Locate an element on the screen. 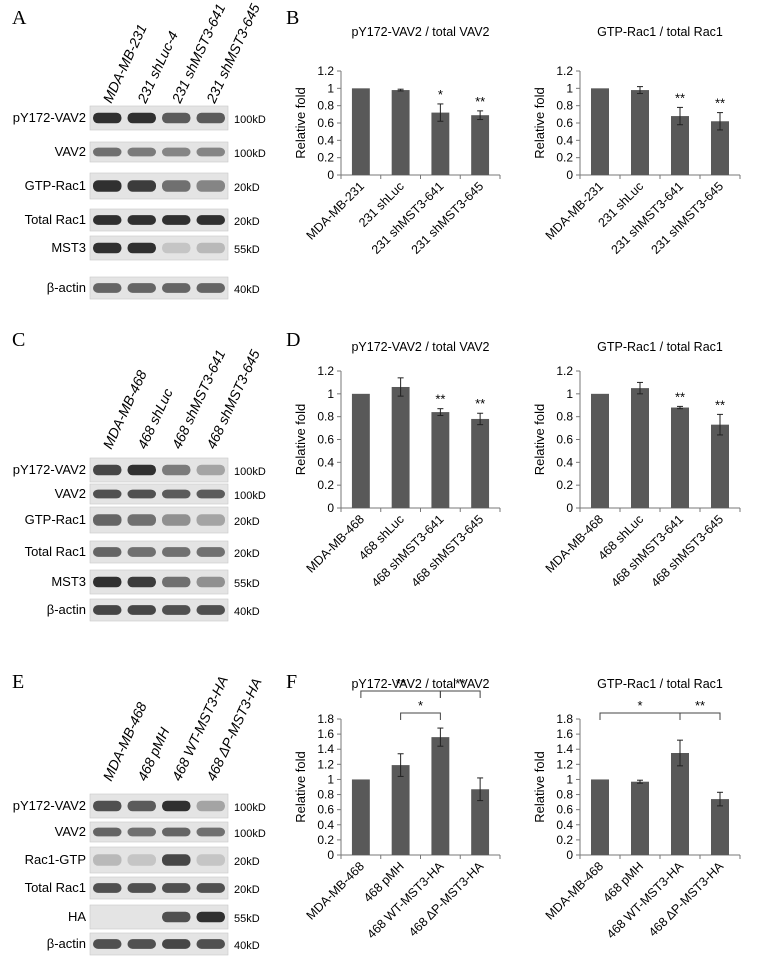 This screenshot has height=962, width=758. bracket-significance: ** is located at coordinates (460, 683).